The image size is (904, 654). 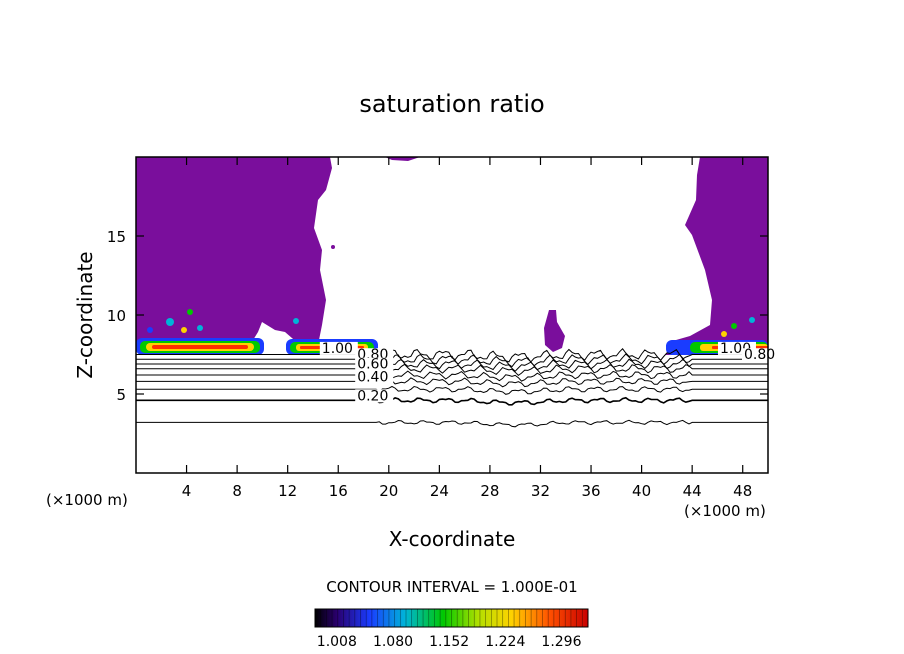 I want to click on colorbar-label: 1.152, so click(x=449, y=642).